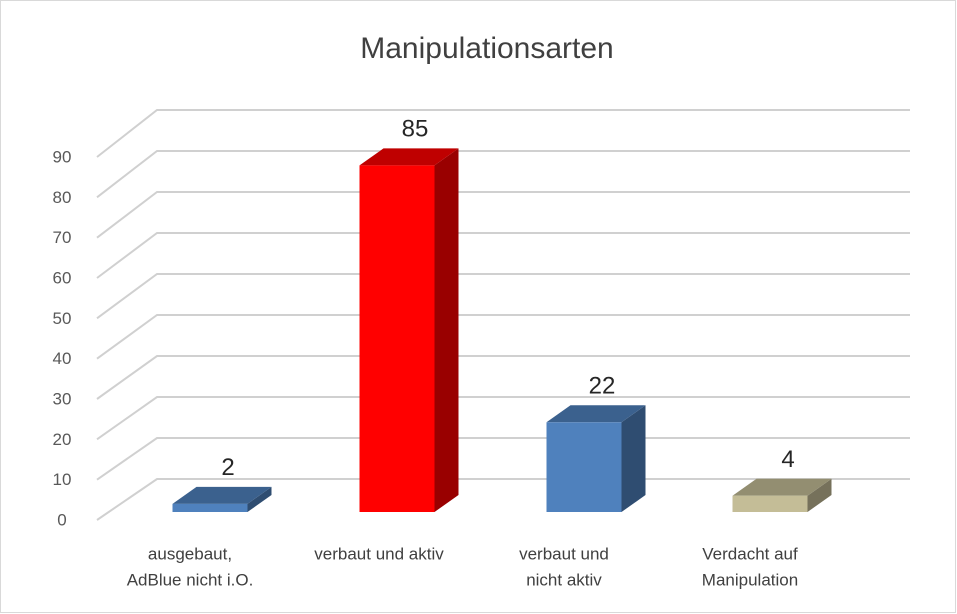 The image size is (957, 614). What do you see at coordinates (564, 579) in the screenshot?
I see `x-tick-label: nicht aktiv` at bounding box center [564, 579].